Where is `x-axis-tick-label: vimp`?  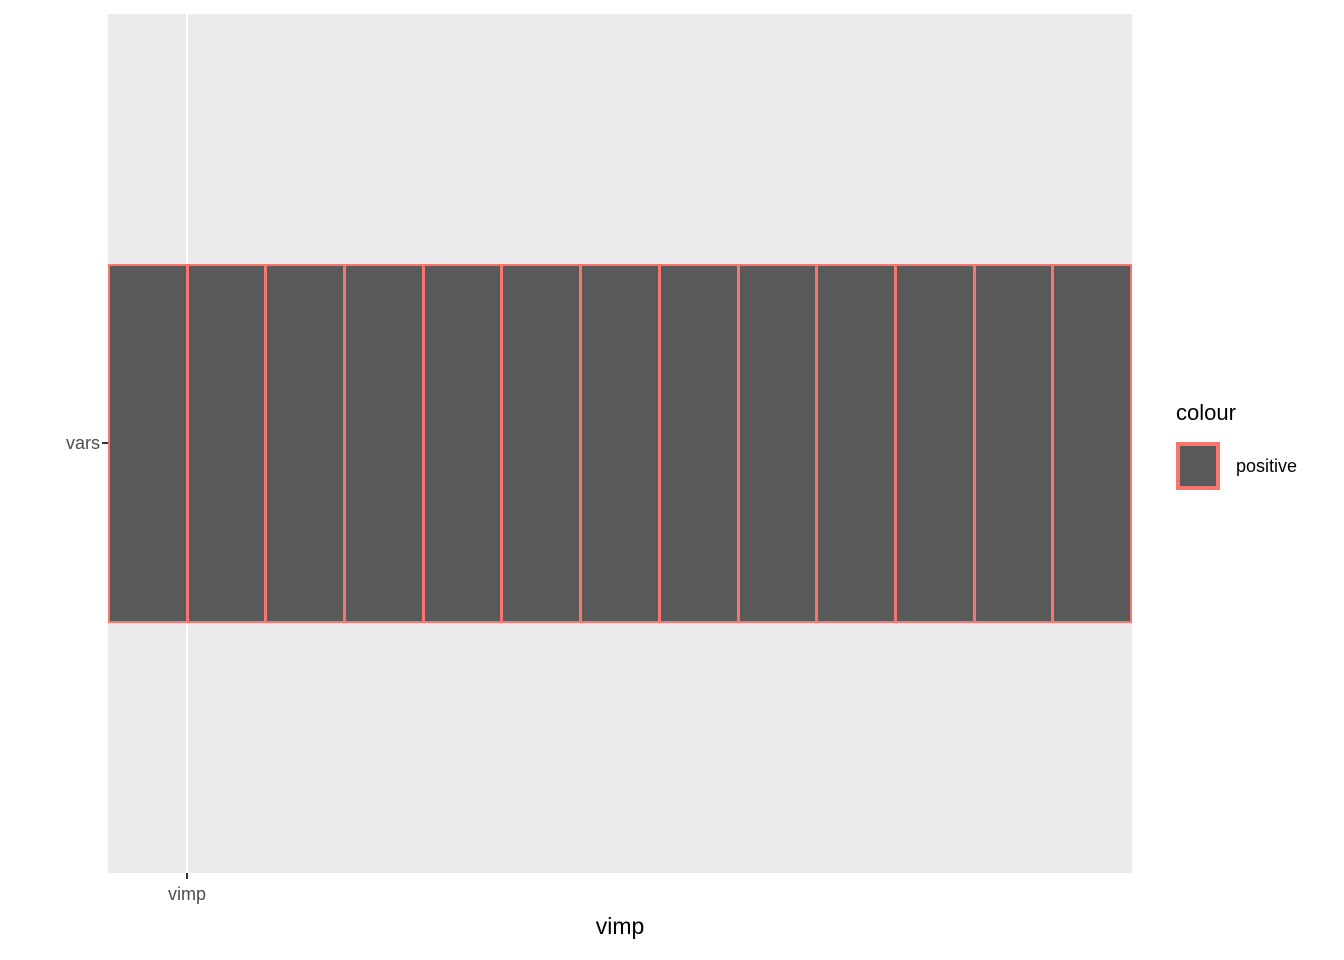 x-axis-tick-label: vimp is located at coordinates (186, 894).